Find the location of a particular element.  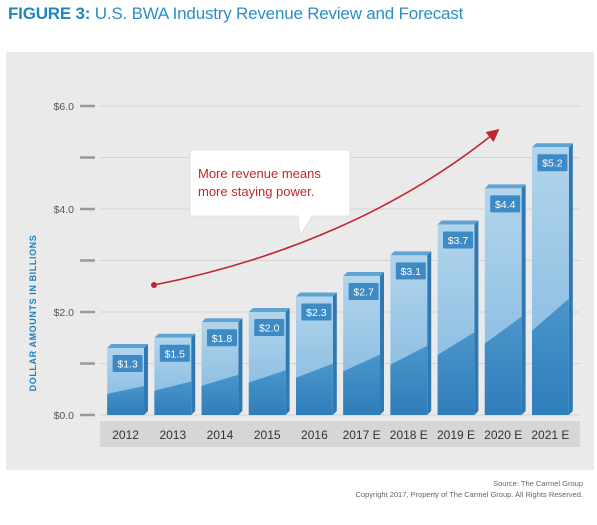

x-tick-label: 2019 E is located at coordinates (456, 435).